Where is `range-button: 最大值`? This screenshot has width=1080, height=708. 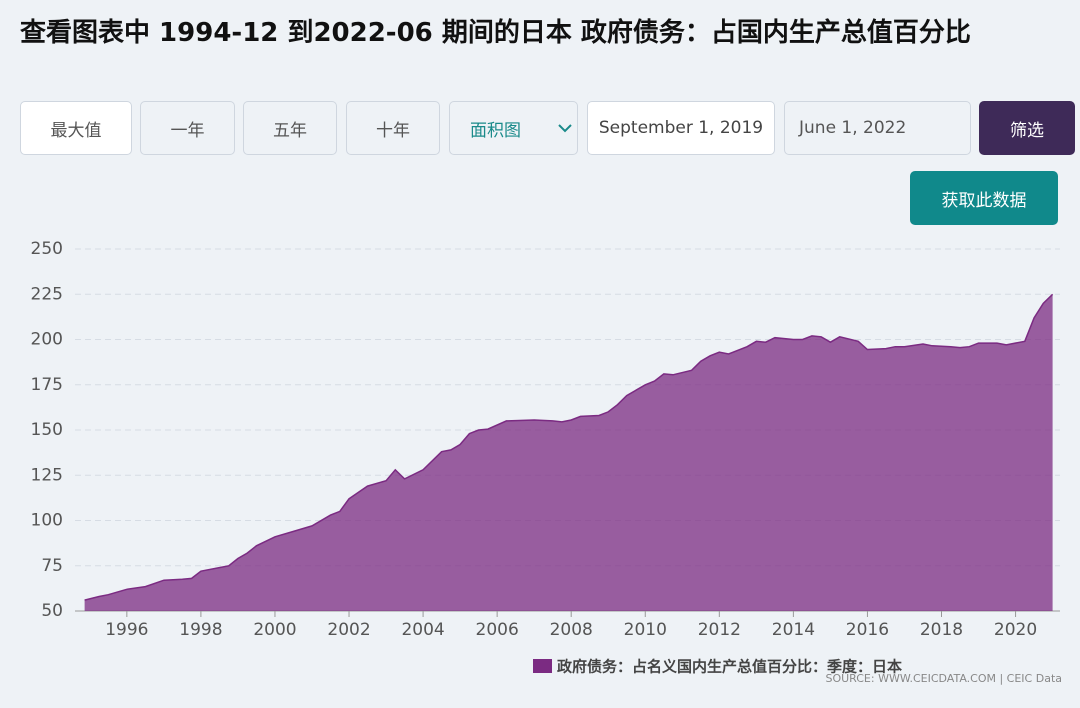 range-button: 最大值 is located at coordinates (76, 128).